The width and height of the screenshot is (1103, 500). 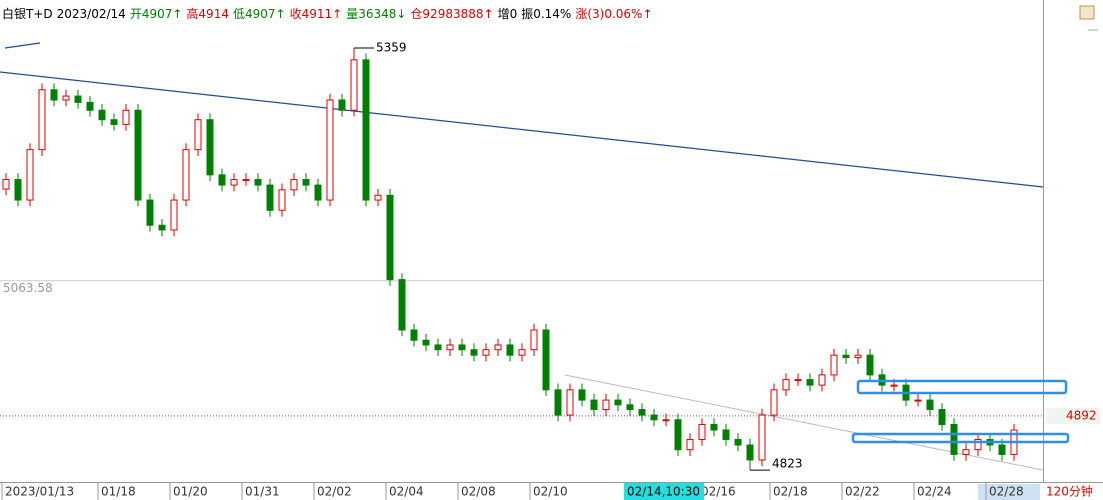 I want to click on header-item: 涨(3)0.06%↑, so click(x=613, y=13).